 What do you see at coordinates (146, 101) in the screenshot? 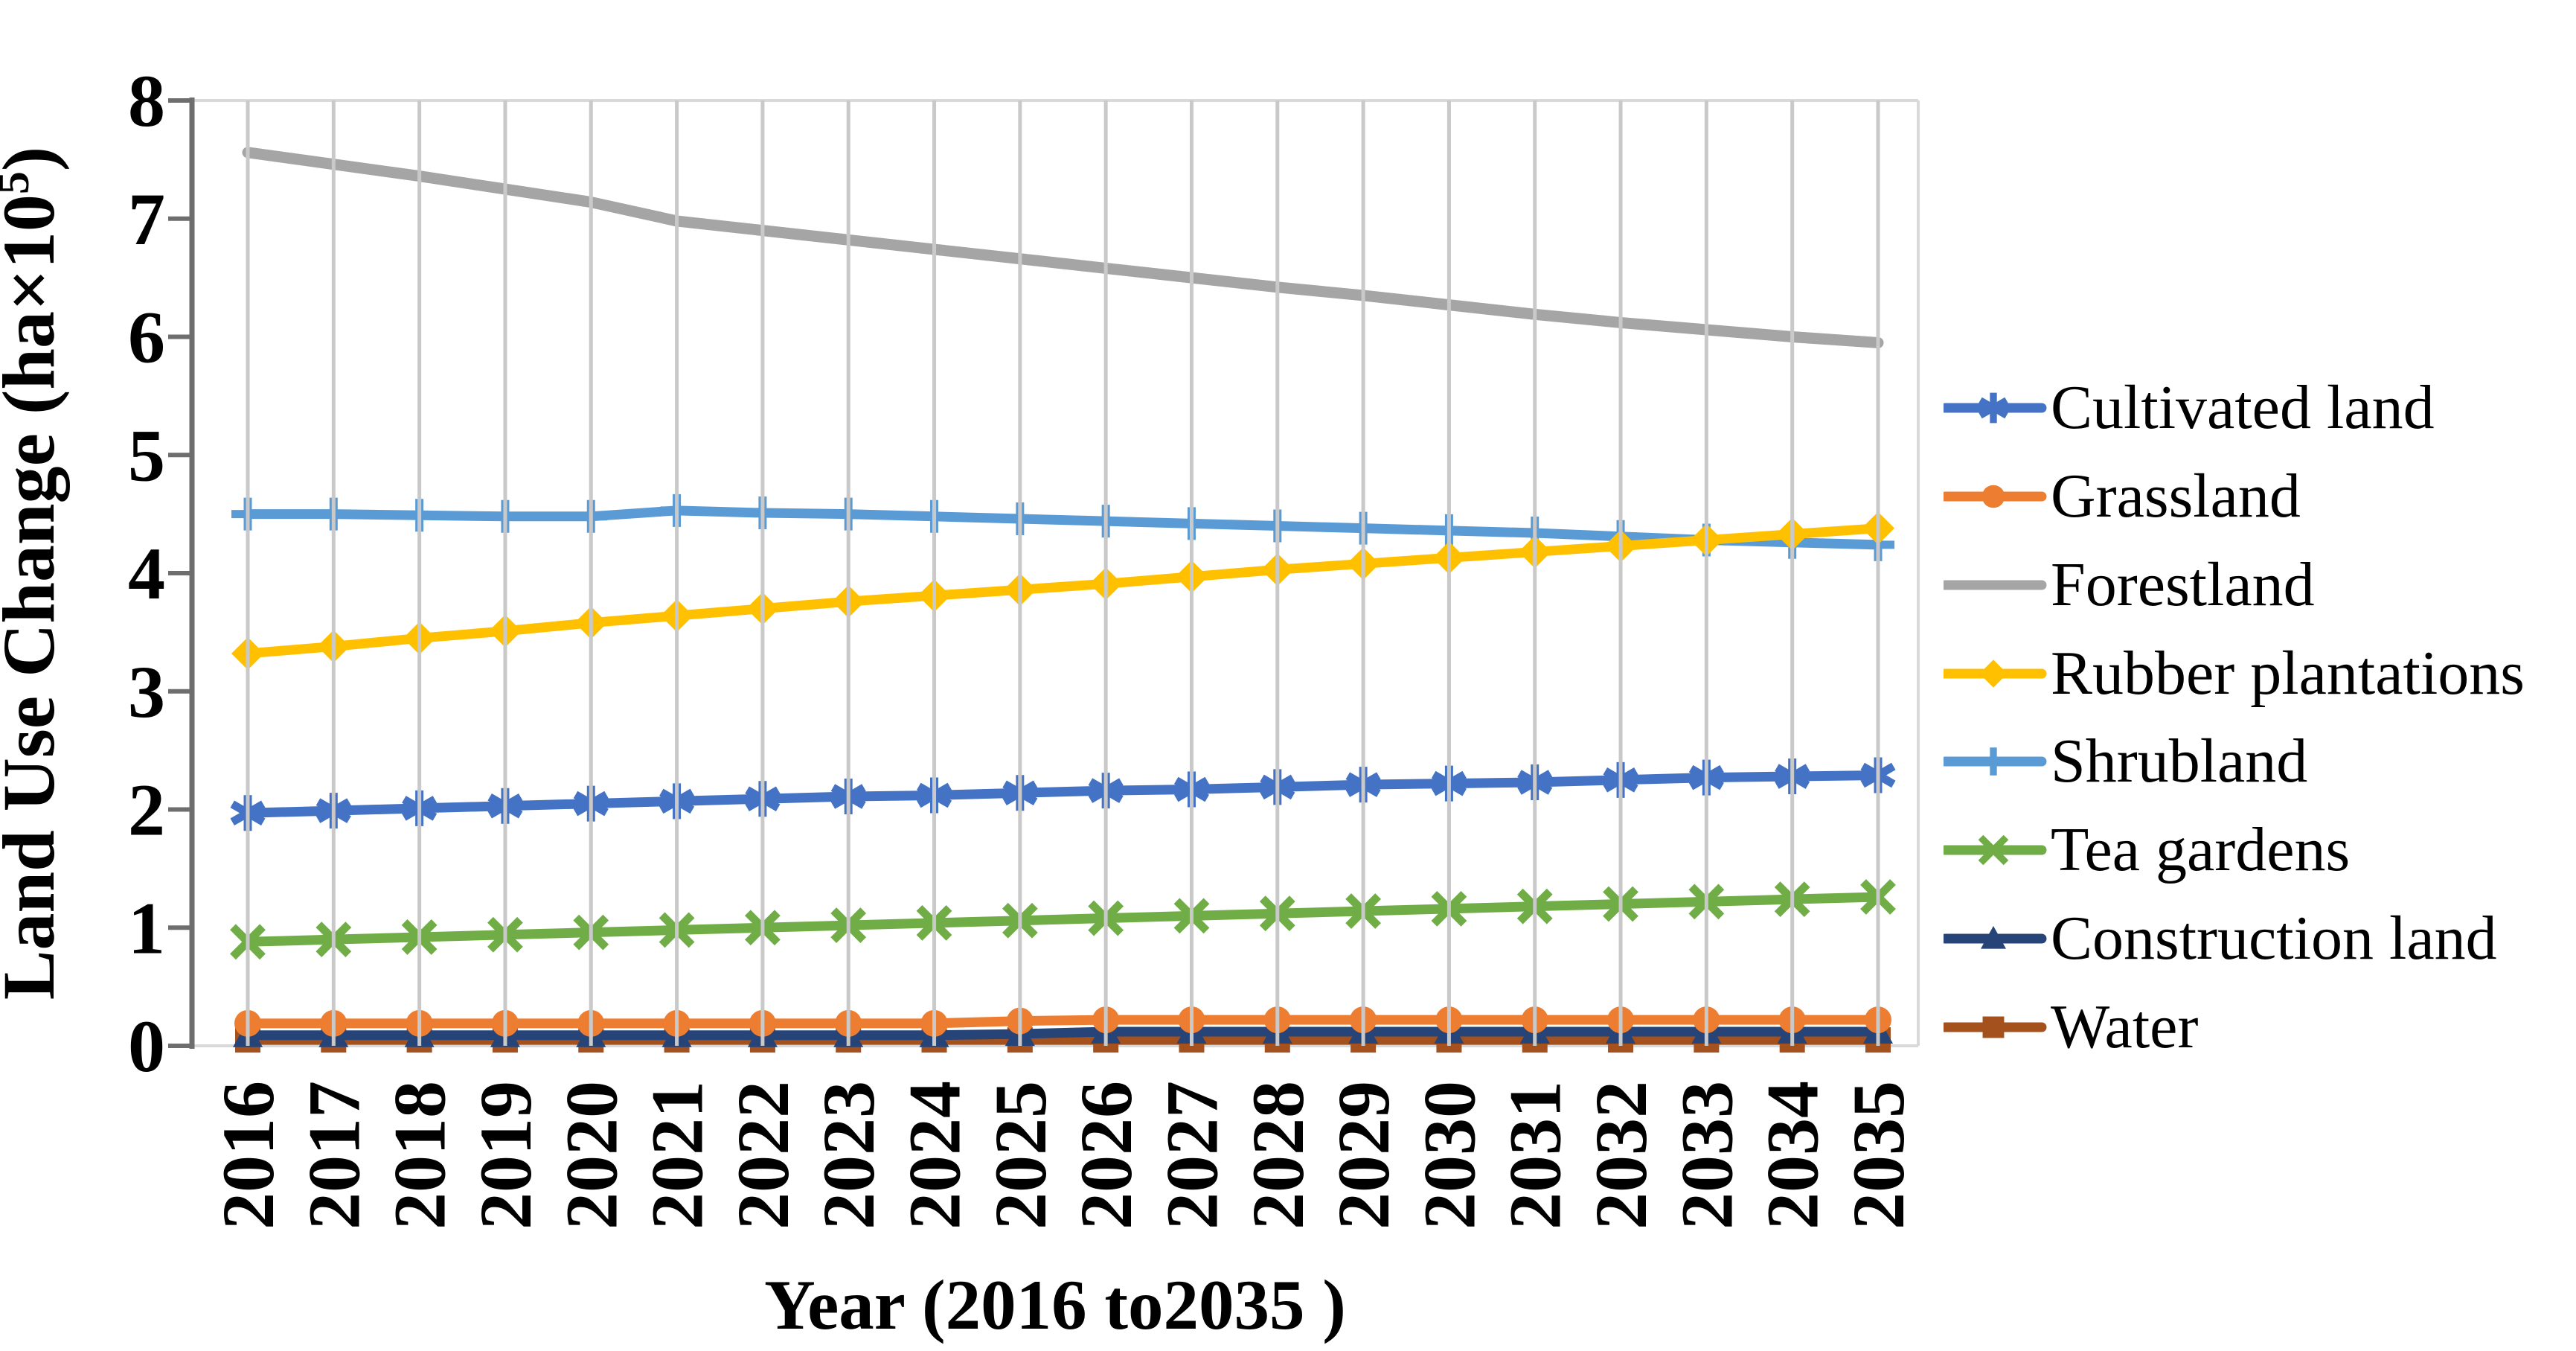
I see `y-tick-label: 8` at bounding box center [146, 101].